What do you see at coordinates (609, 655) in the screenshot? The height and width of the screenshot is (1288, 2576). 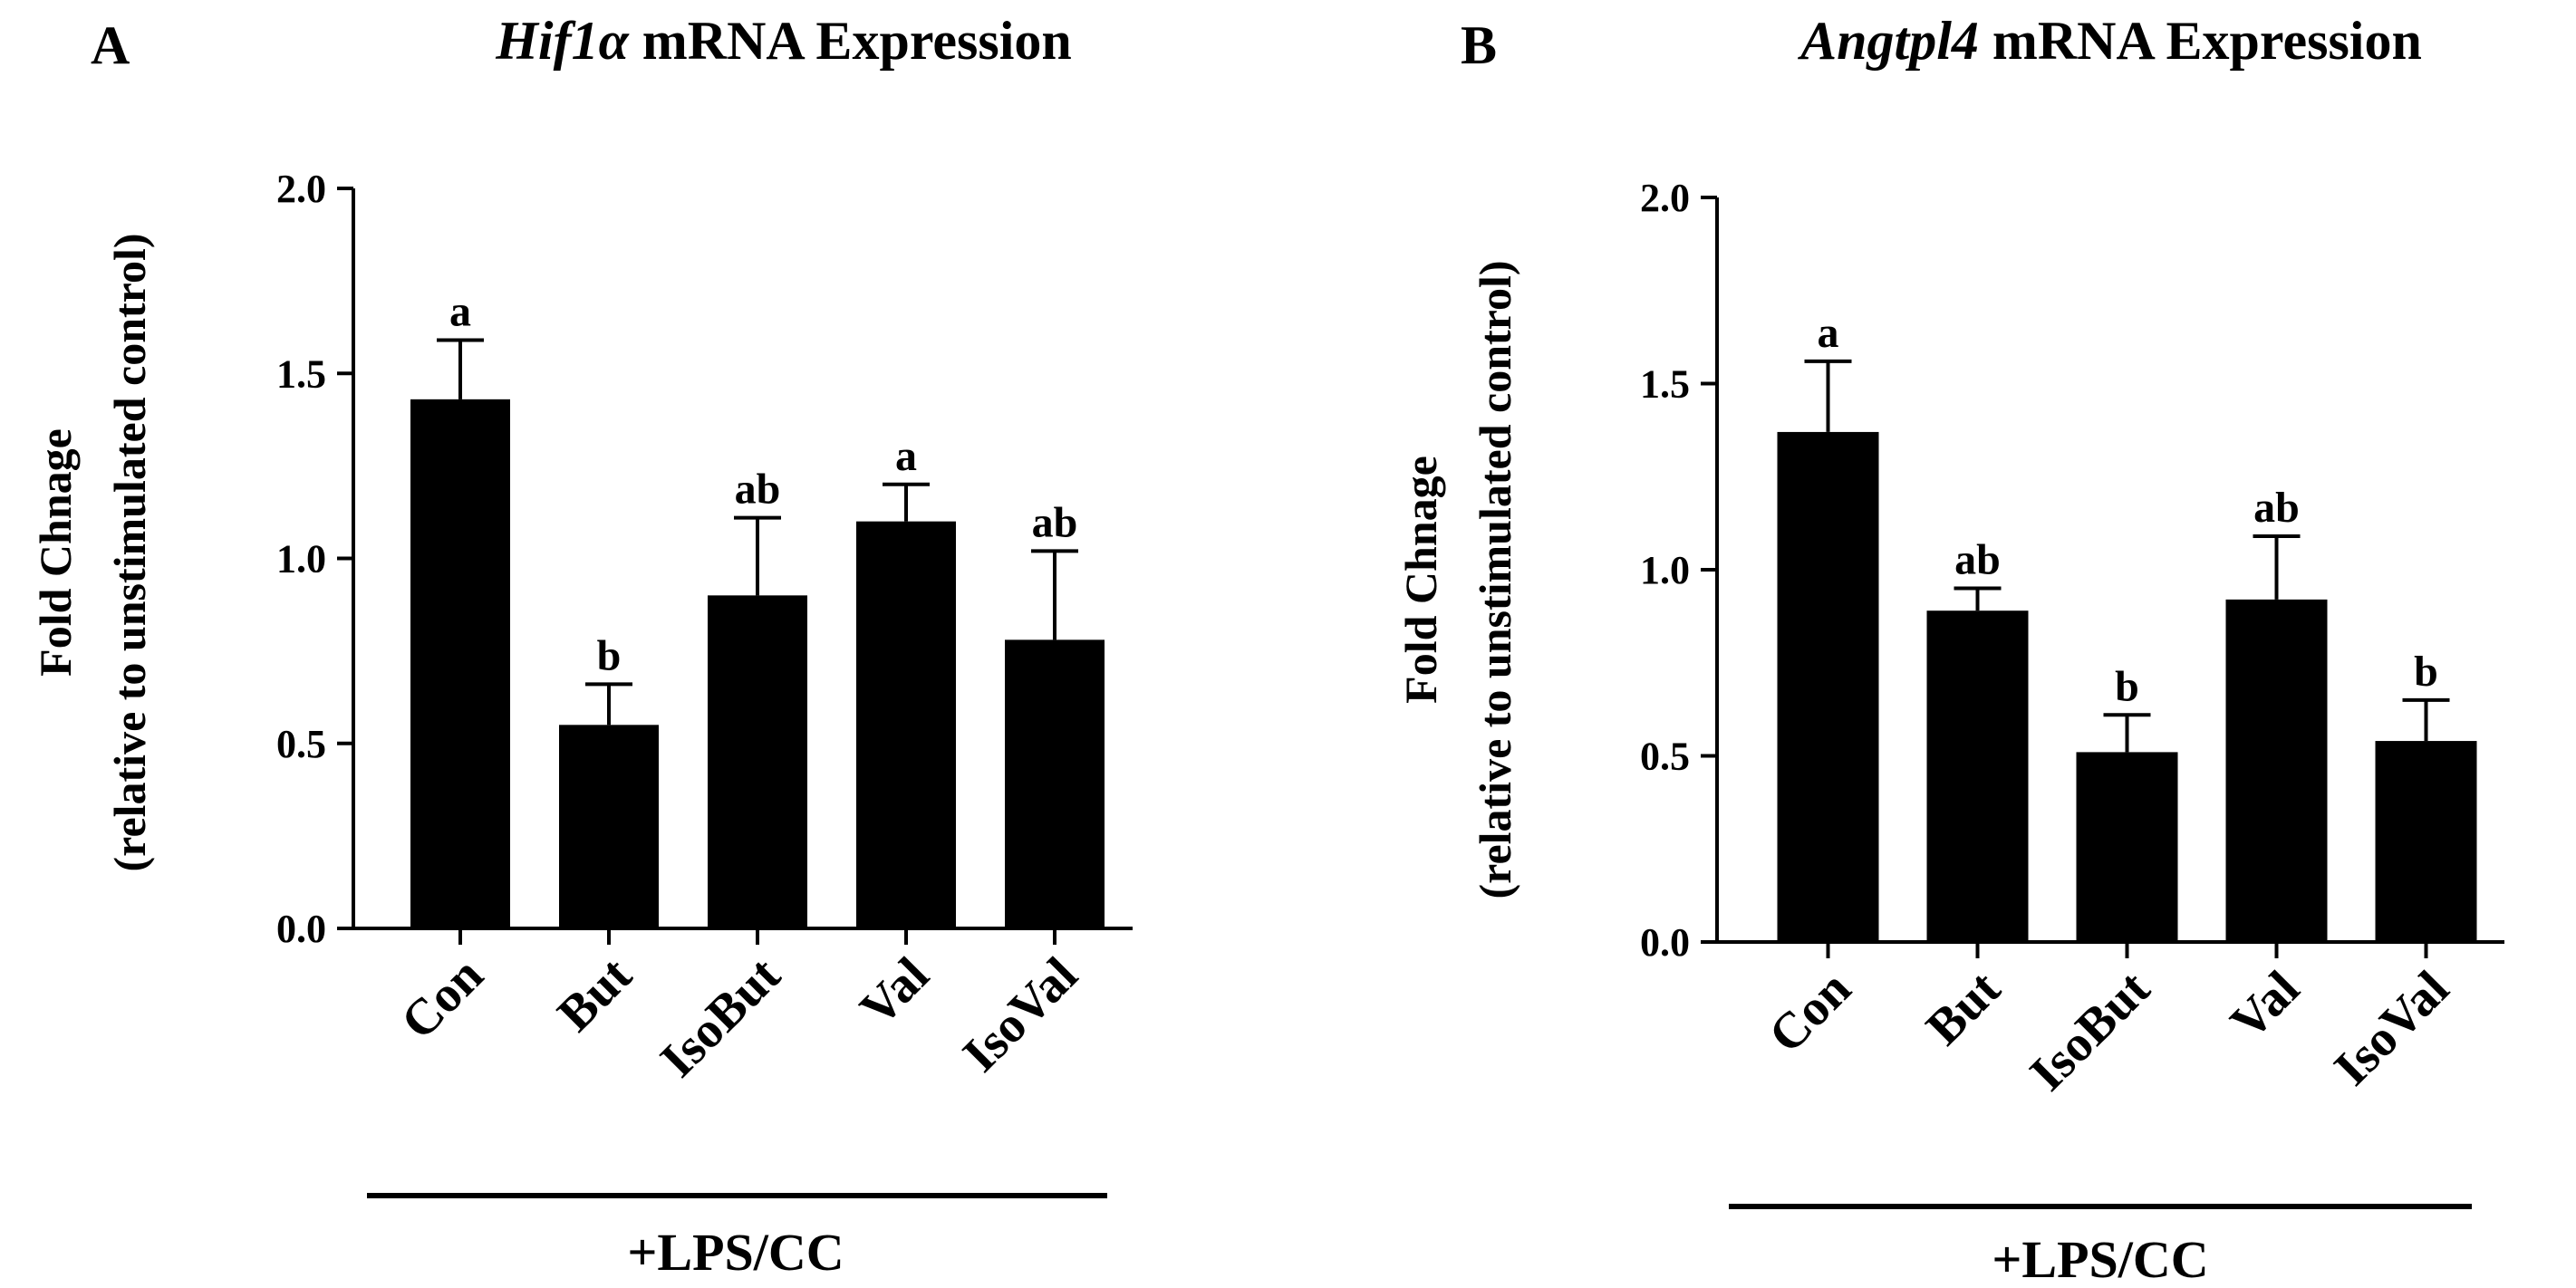 I see `panel-a-significance-label: b` at bounding box center [609, 655].